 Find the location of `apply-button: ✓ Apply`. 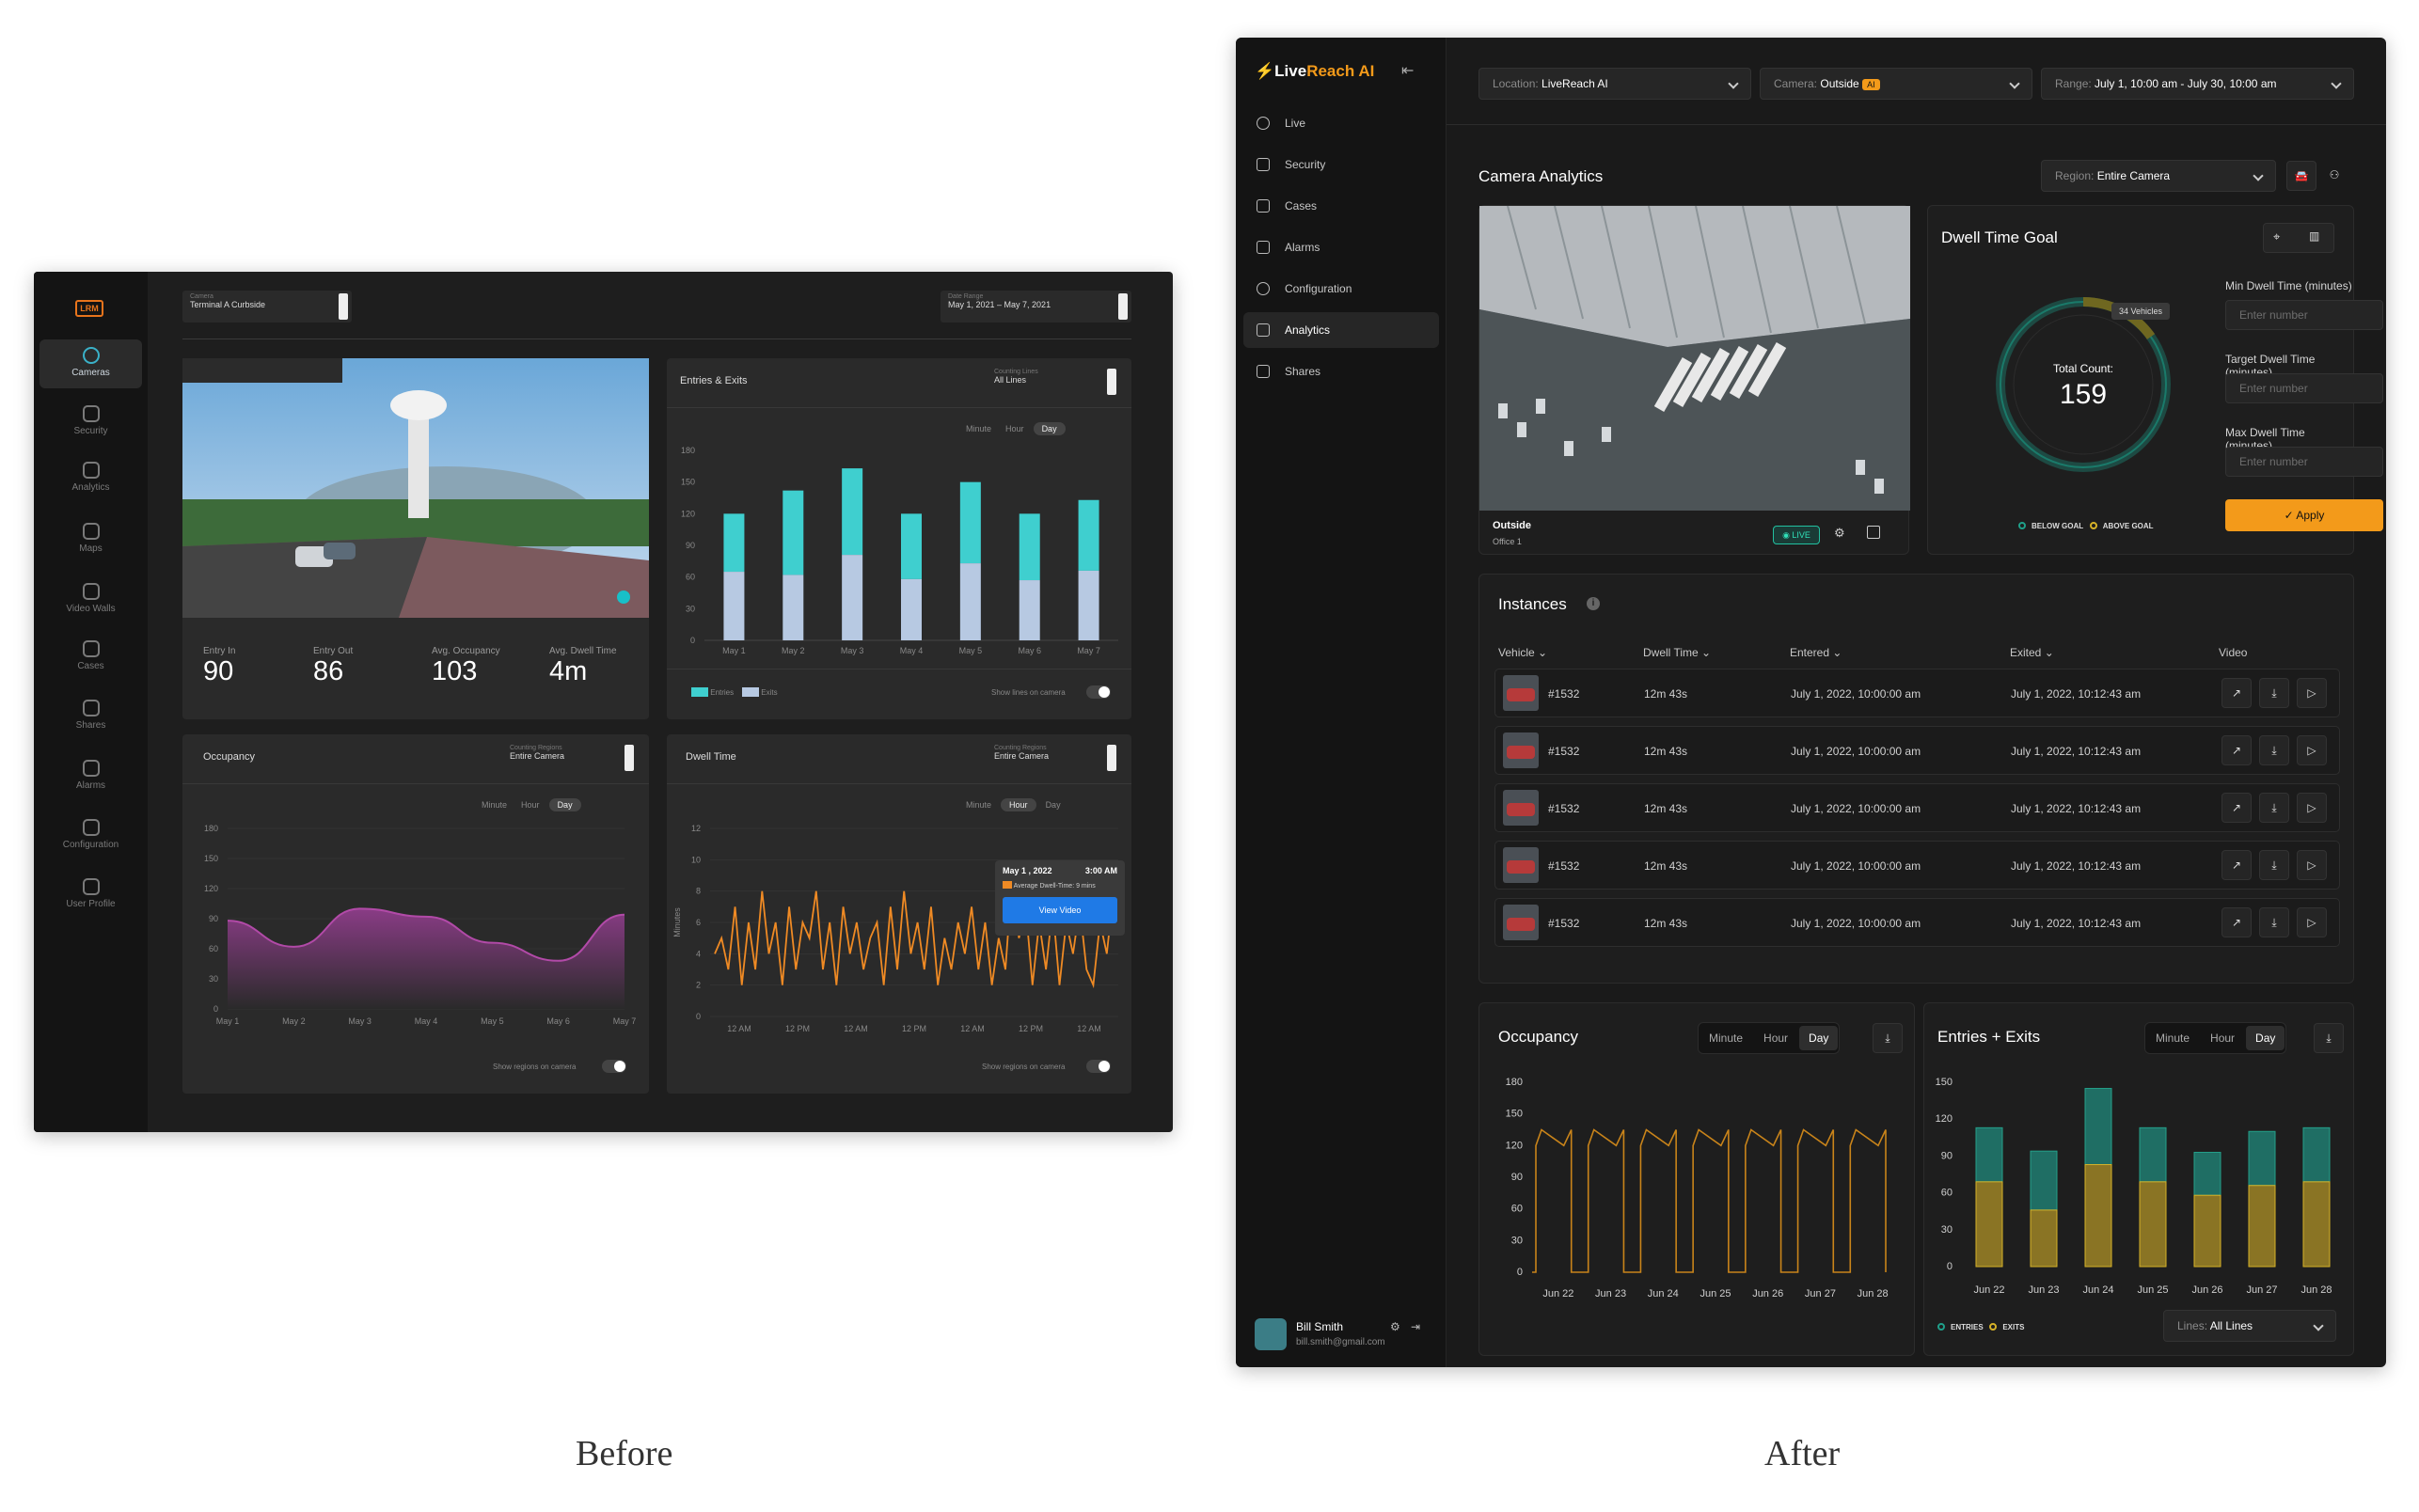

apply-button: ✓ Apply is located at coordinates (2304, 515).